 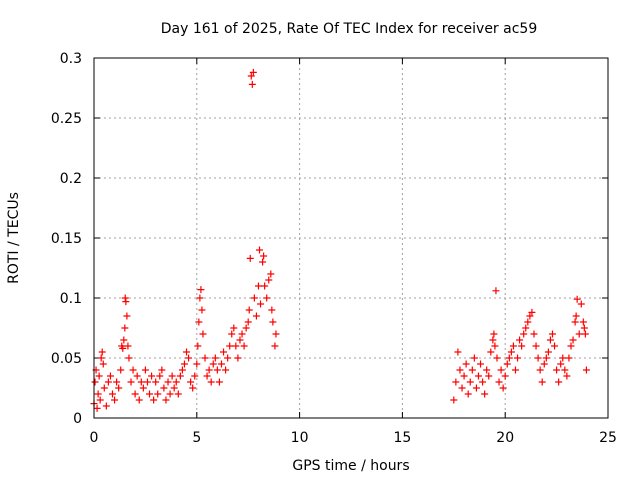 I want to click on x-tick-label: 10, so click(x=300, y=438).